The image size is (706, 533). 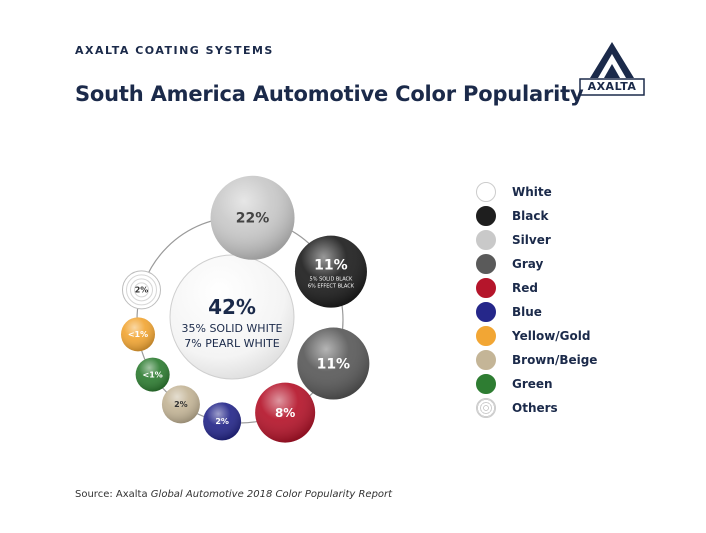 I want to click on bubble-gray: 11%, so click(x=333, y=363).